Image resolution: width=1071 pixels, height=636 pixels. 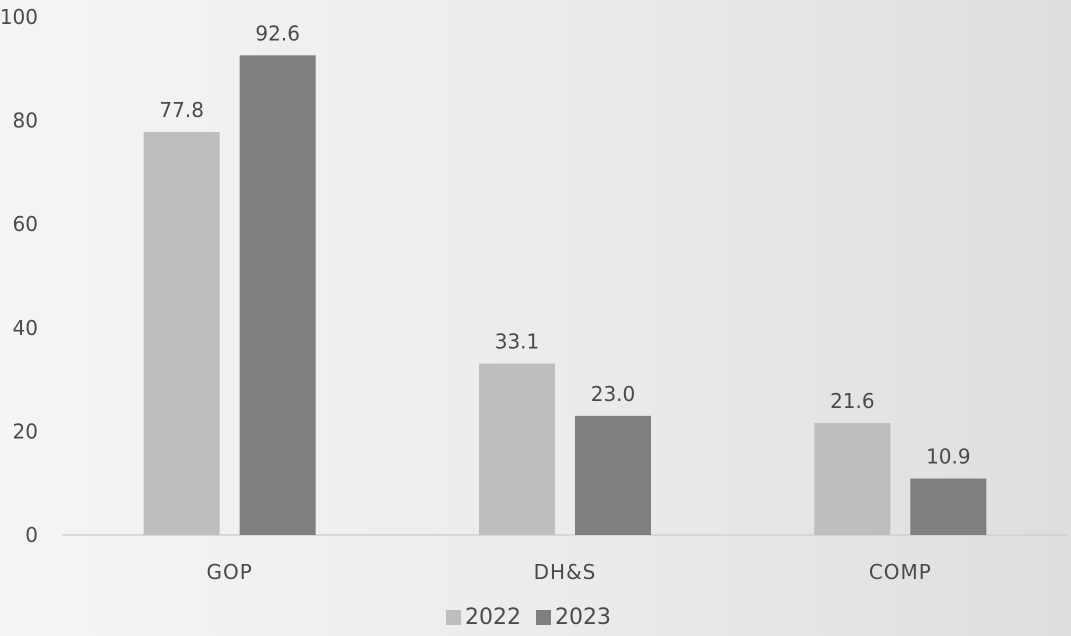 I want to click on bar-2022-COMP, so click(x=852, y=479).